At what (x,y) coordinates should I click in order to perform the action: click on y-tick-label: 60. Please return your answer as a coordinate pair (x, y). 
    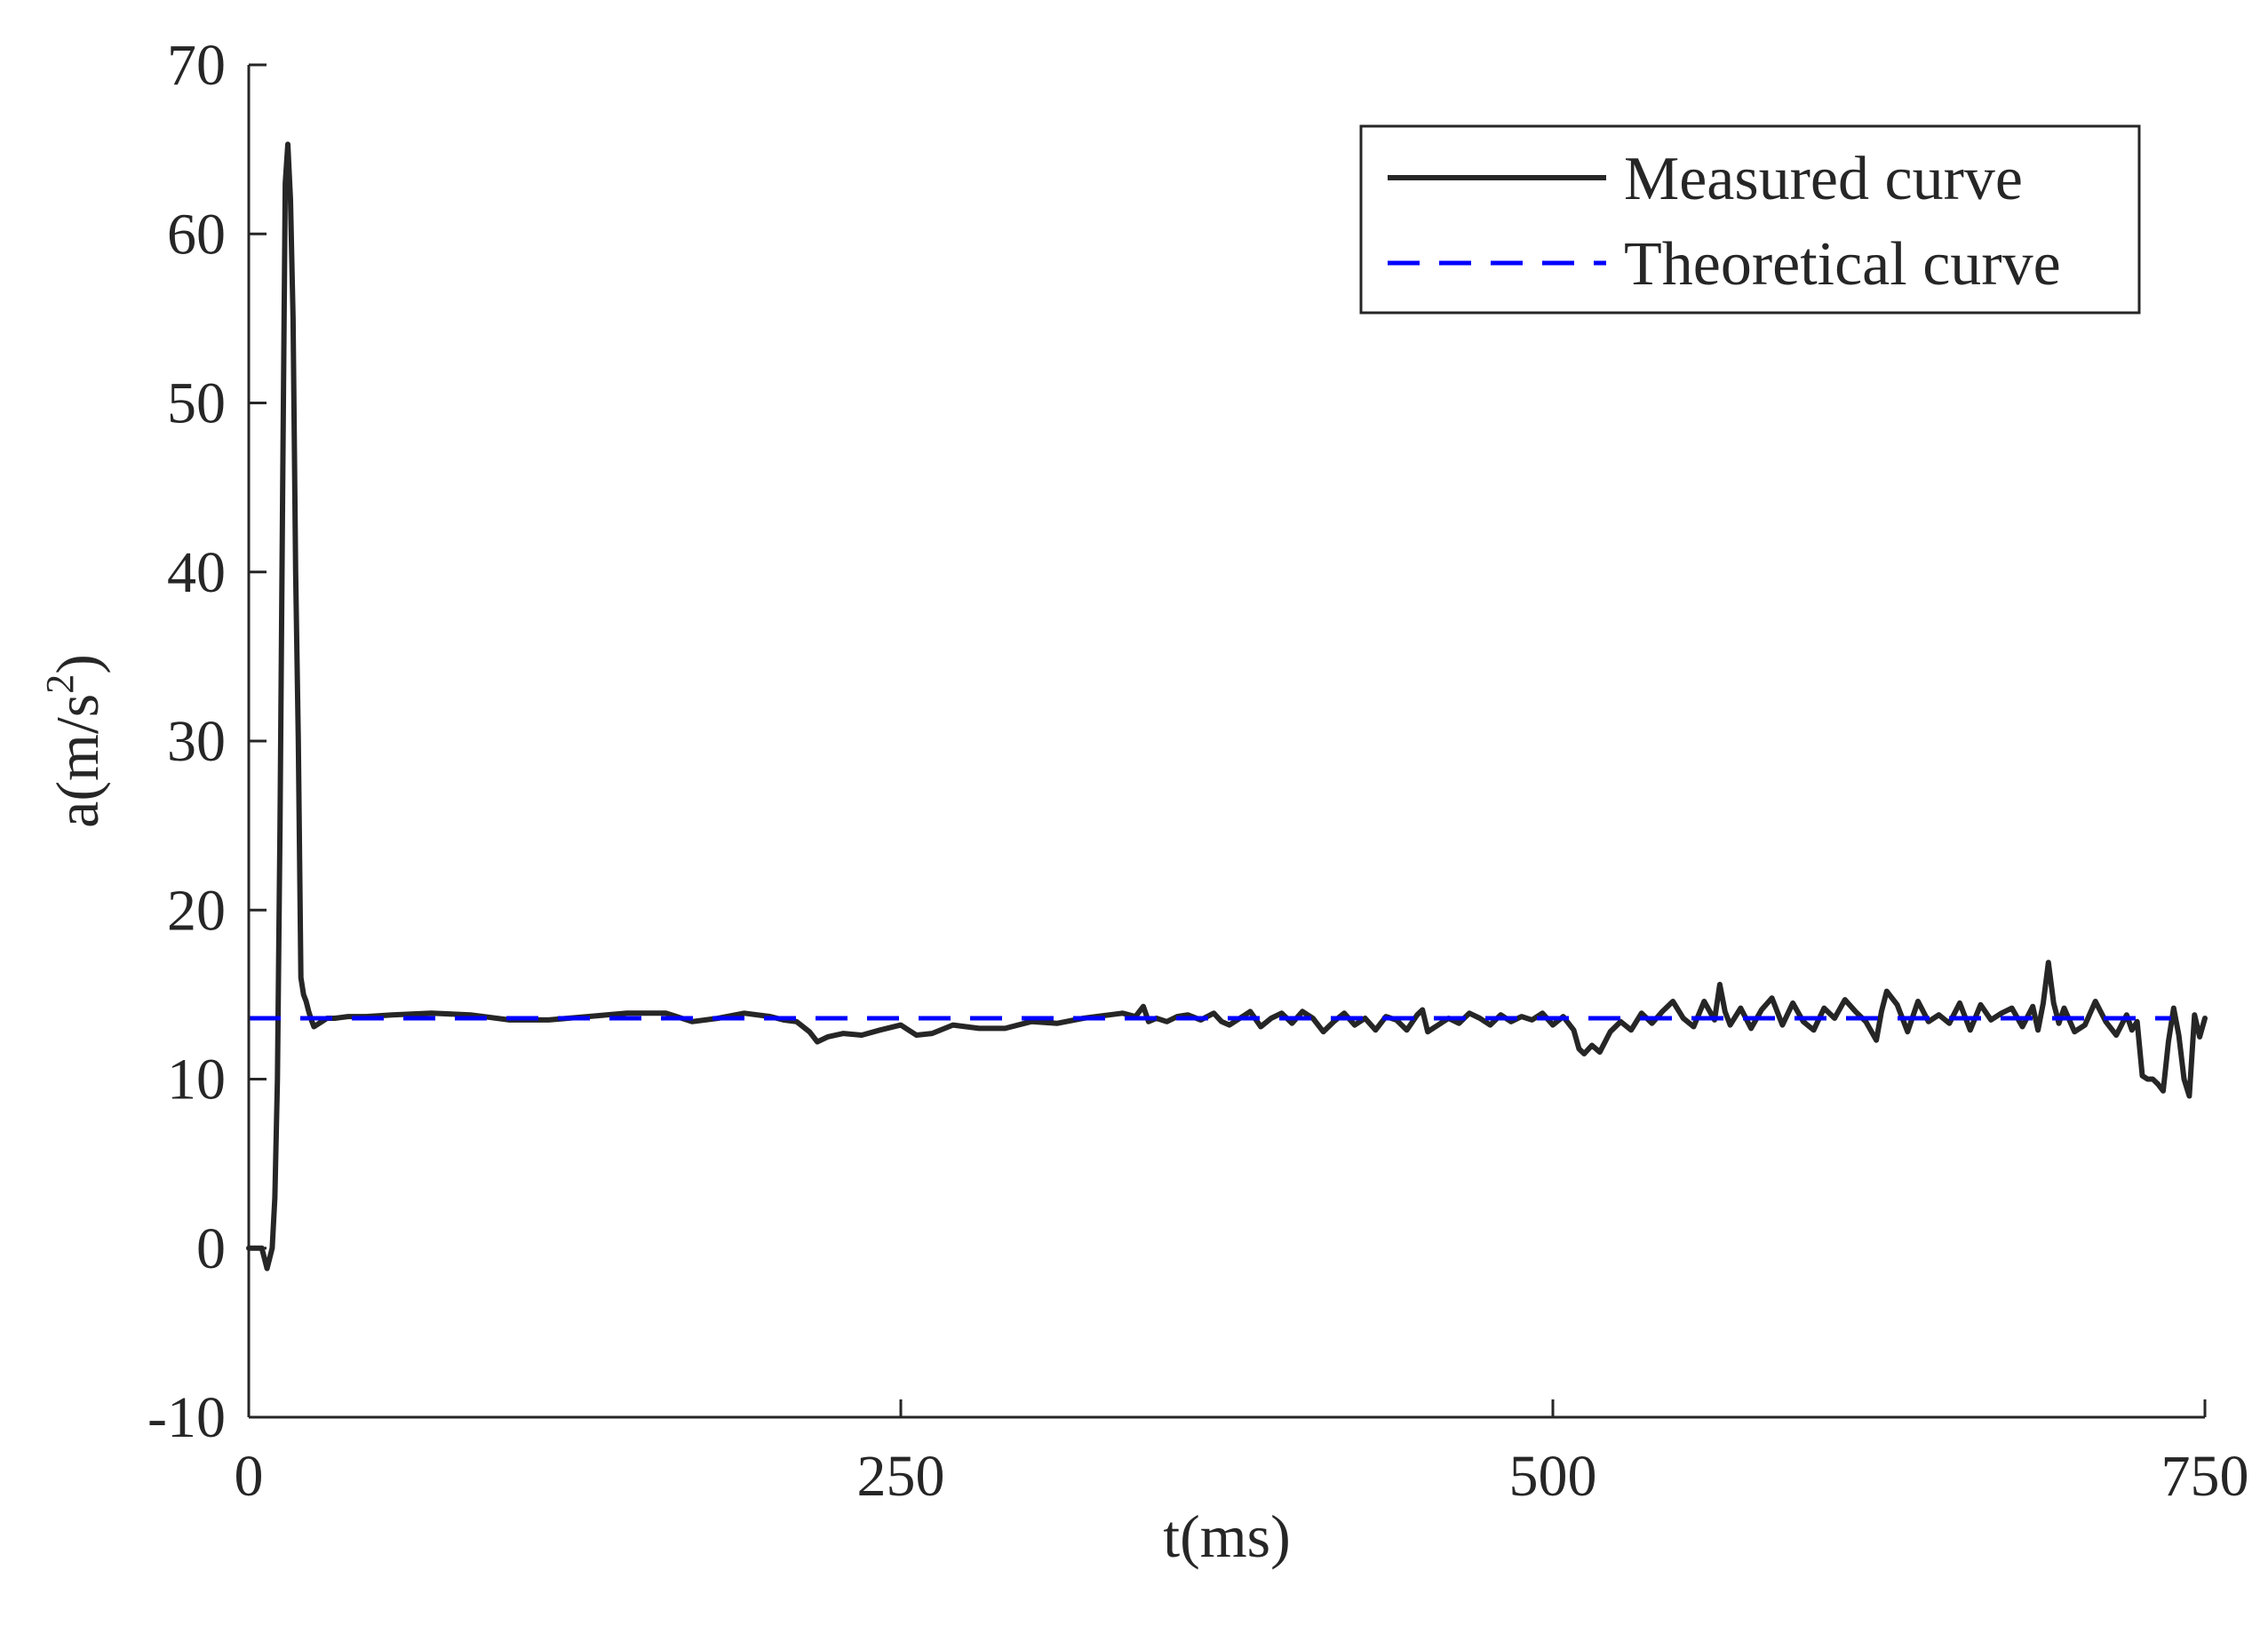
    Looking at the image, I should click on (196, 235).